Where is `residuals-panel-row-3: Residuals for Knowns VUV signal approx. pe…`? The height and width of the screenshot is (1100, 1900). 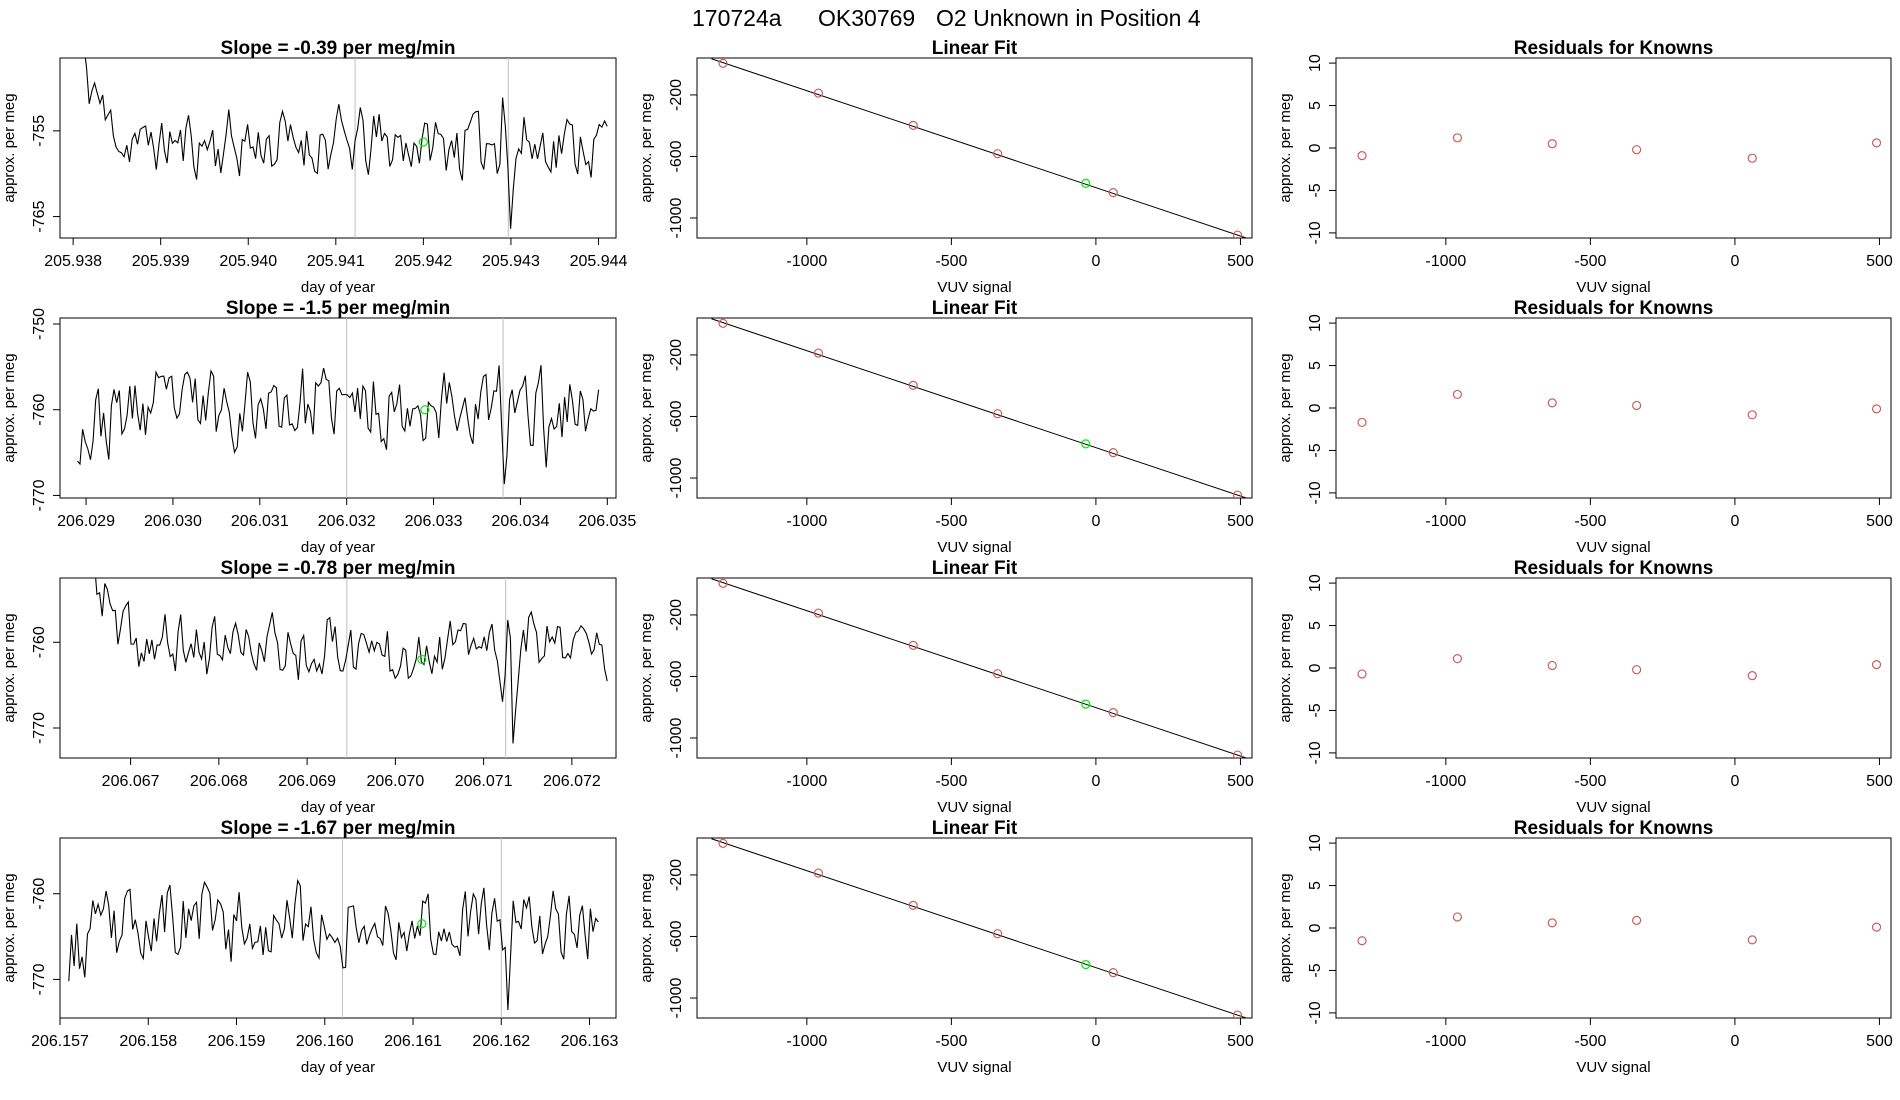
residuals-panel-row-3: Residuals for Knowns VUV signal approx. pe… is located at coordinates (1585, 687).